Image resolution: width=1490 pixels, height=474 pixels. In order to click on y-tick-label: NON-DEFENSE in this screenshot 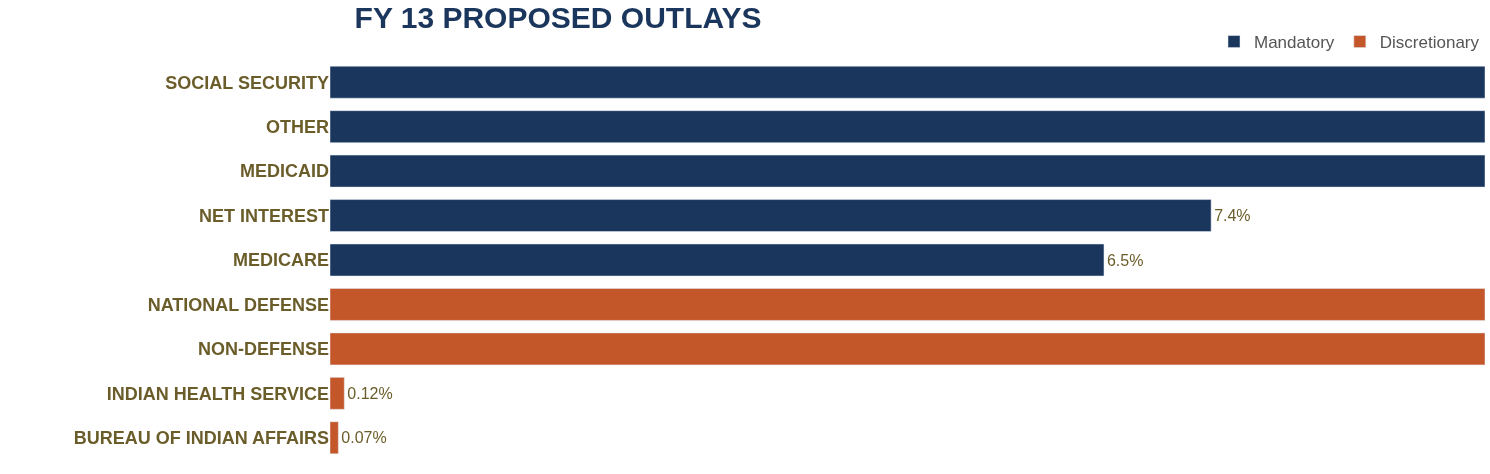, I will do `click(263, 349)`.